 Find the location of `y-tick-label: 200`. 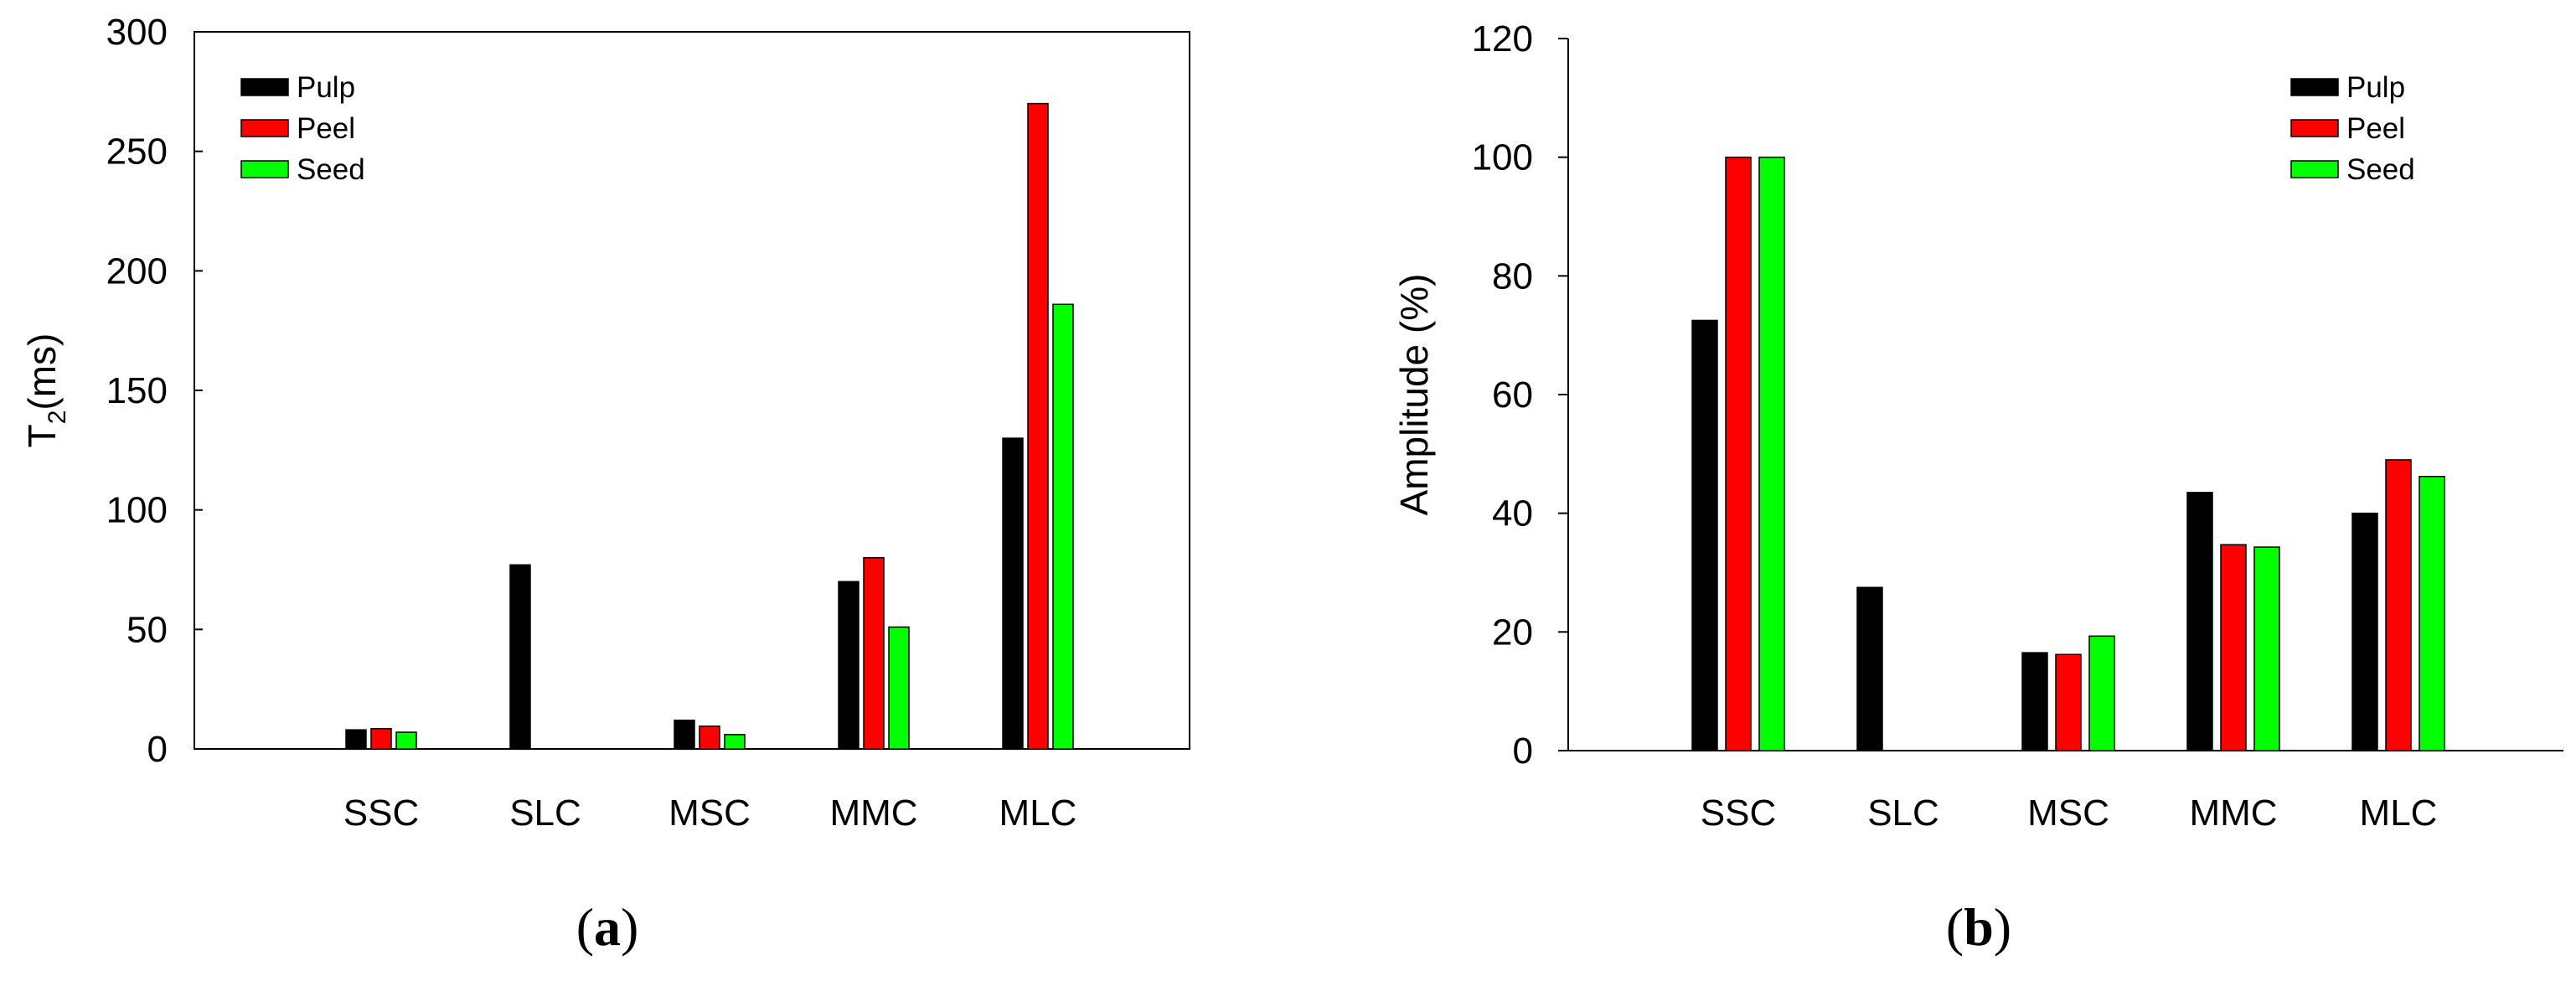

y-tick-label: 200 is located at coordinates (137, 271).